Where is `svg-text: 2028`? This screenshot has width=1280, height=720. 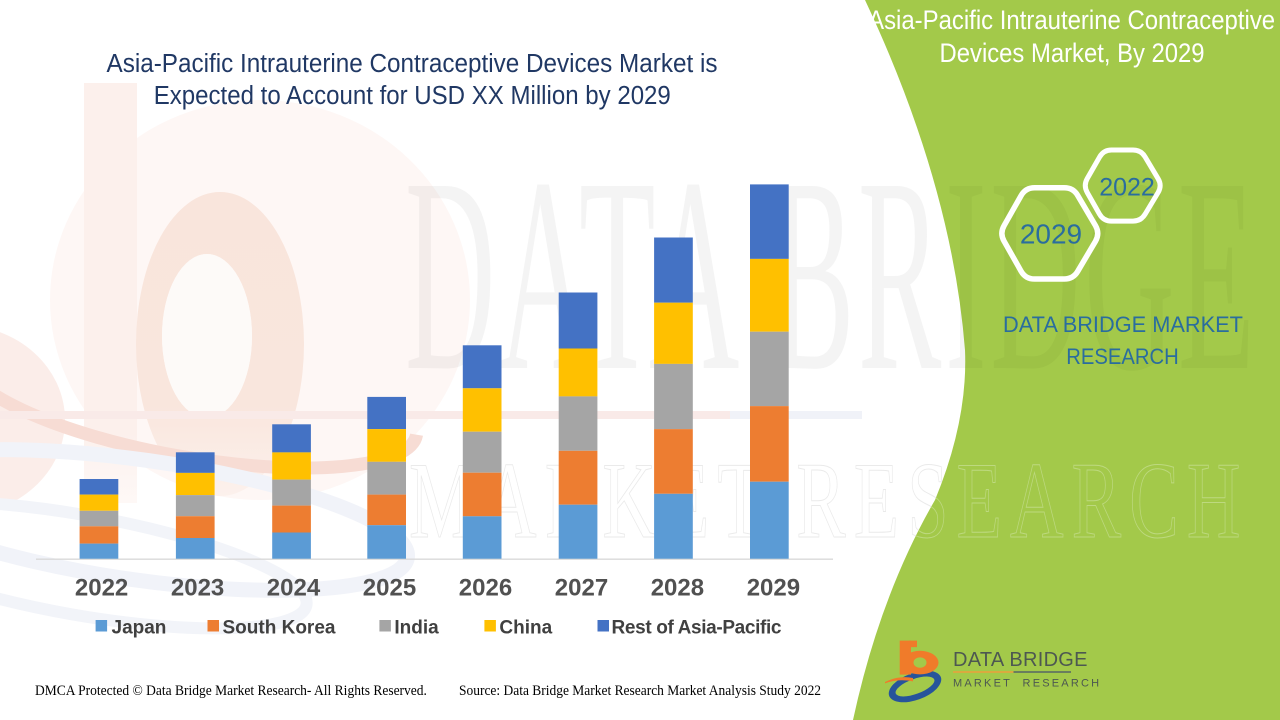
svg-text: 2028 is located at coordinates (677, 588).